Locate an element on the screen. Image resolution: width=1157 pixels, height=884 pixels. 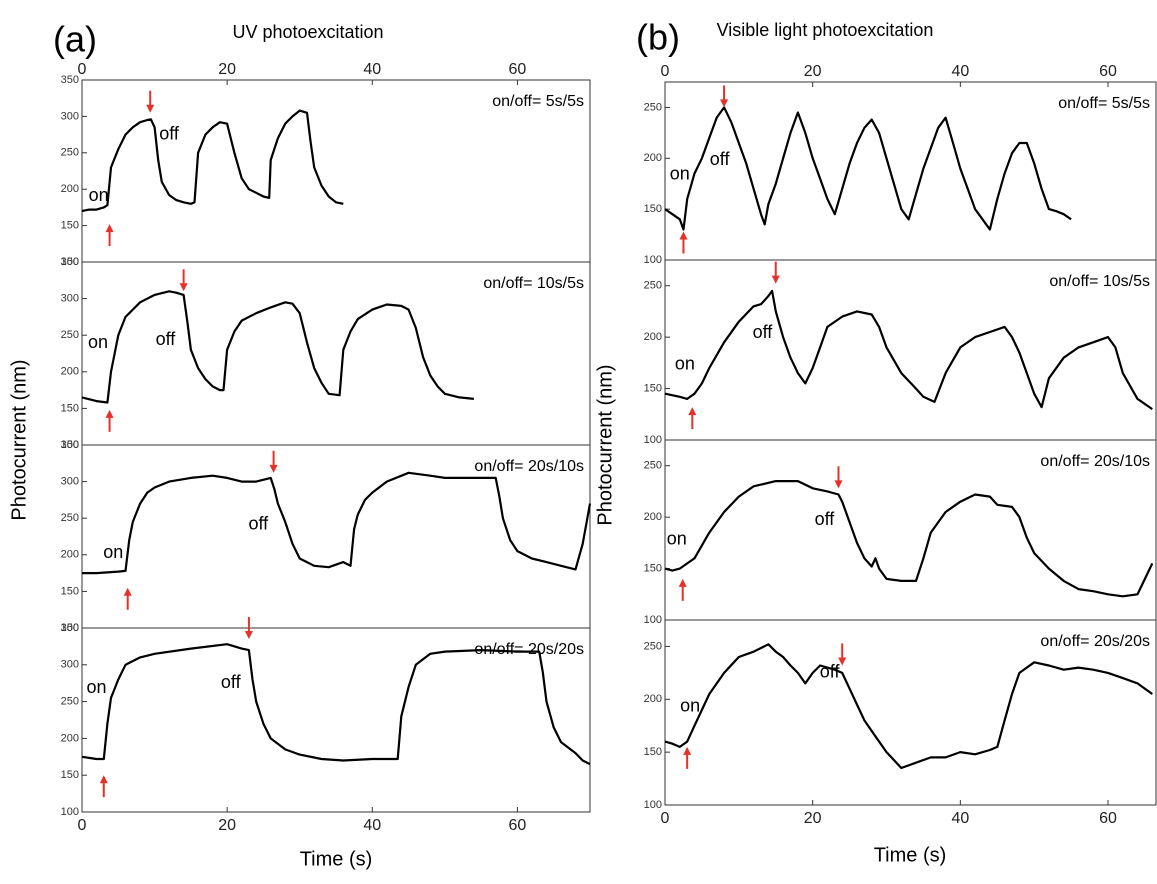
panel-label: (a) is located at coordinates (75, 39).